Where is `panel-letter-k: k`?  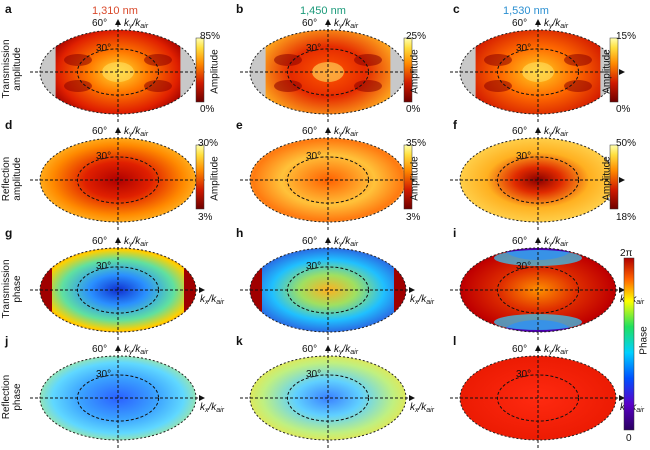 panel-letter-k: k is located at coordinates (239, 341).